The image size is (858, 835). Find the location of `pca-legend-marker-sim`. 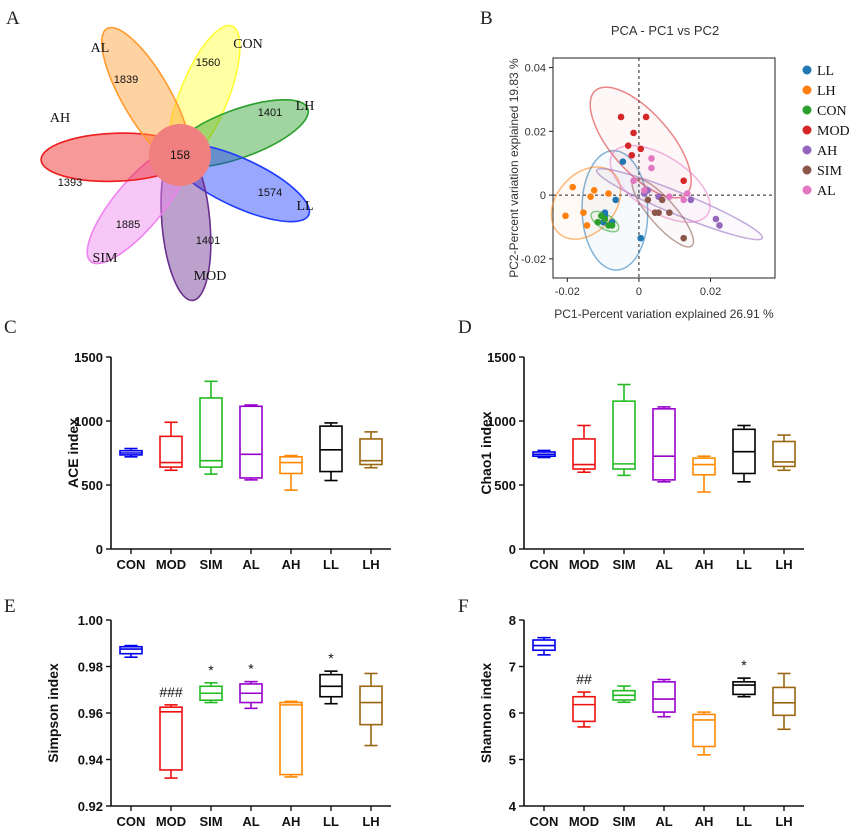

pca-legend-marker-sim is located at coordinates (807, 170).